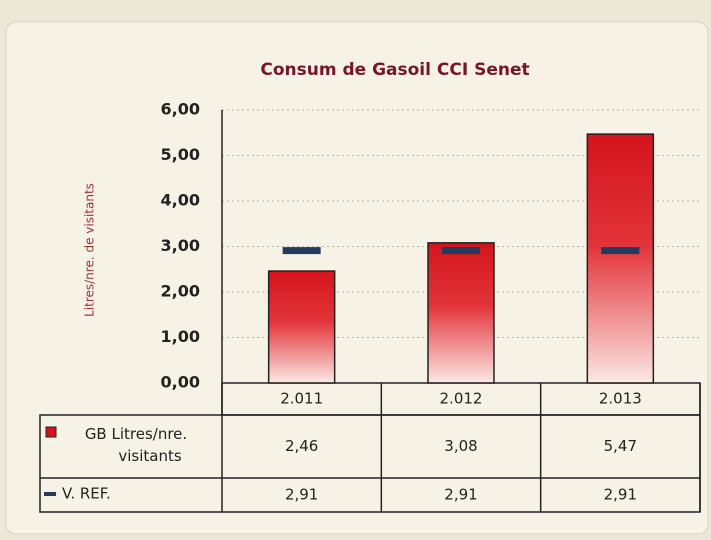  Describe the element at coordinates (180, 200) in the screenshot. I see `y-tick-label: 4,00` at that location.